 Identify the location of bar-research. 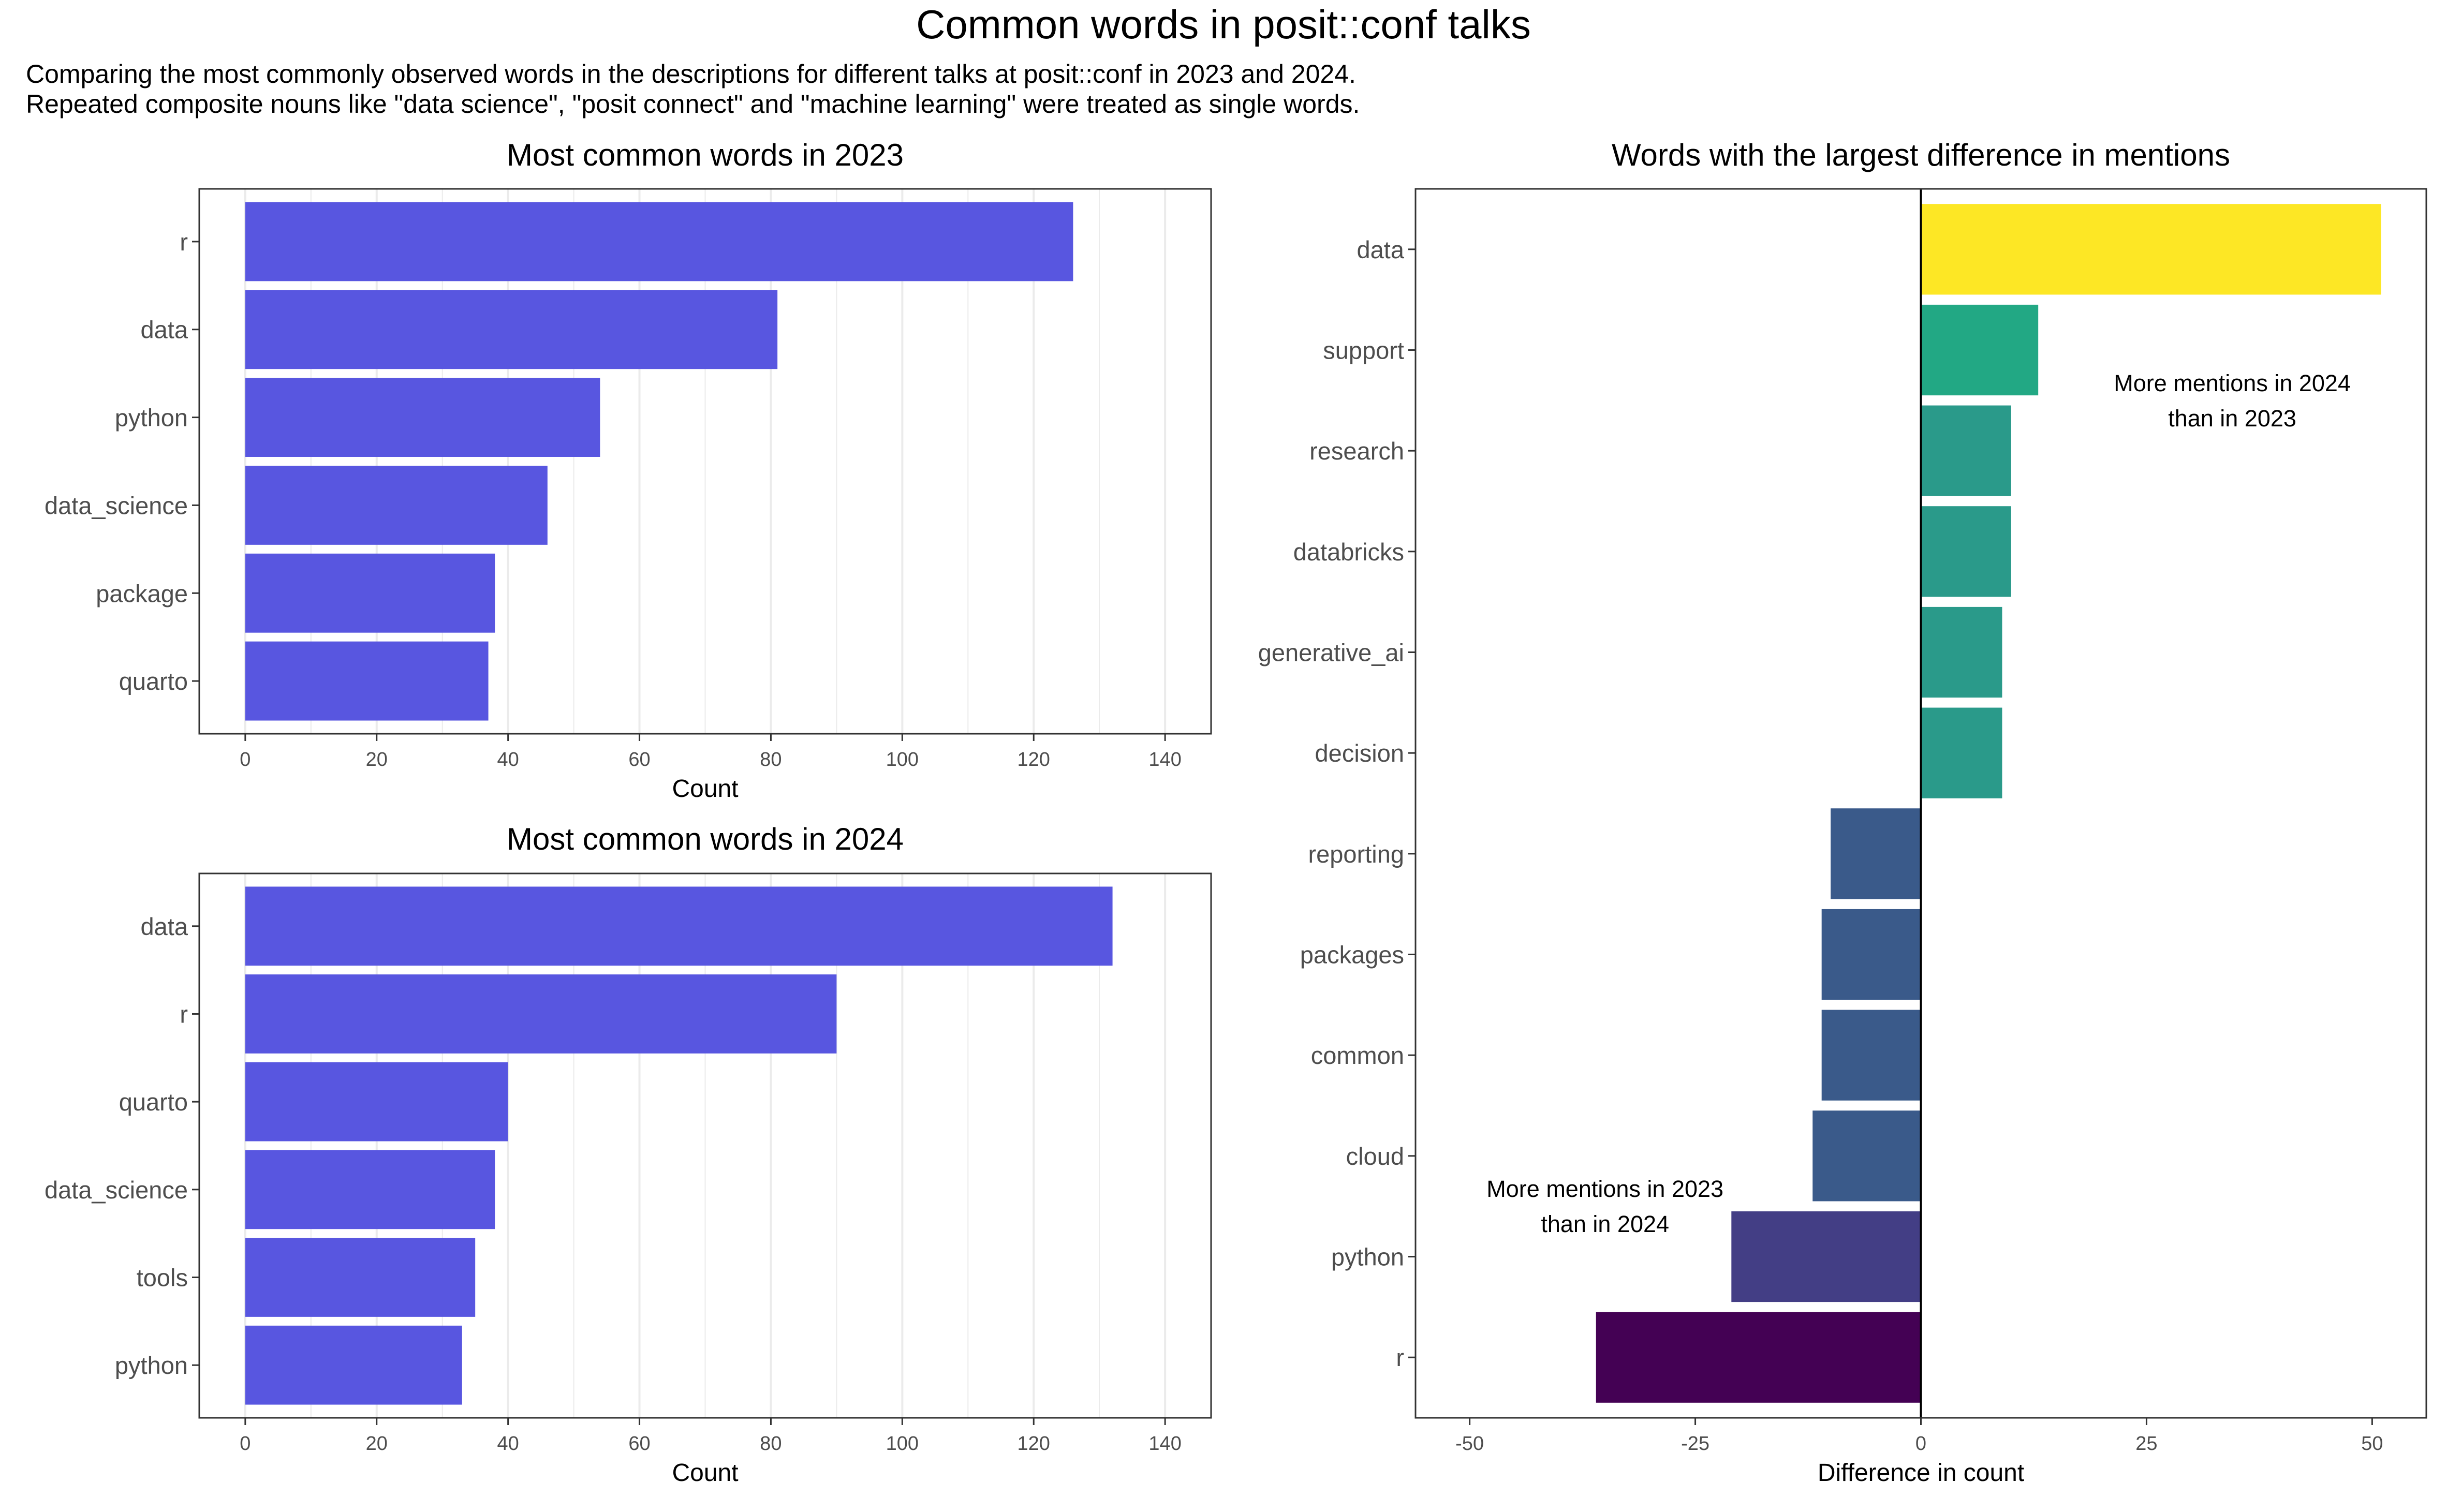
(1966, 450).